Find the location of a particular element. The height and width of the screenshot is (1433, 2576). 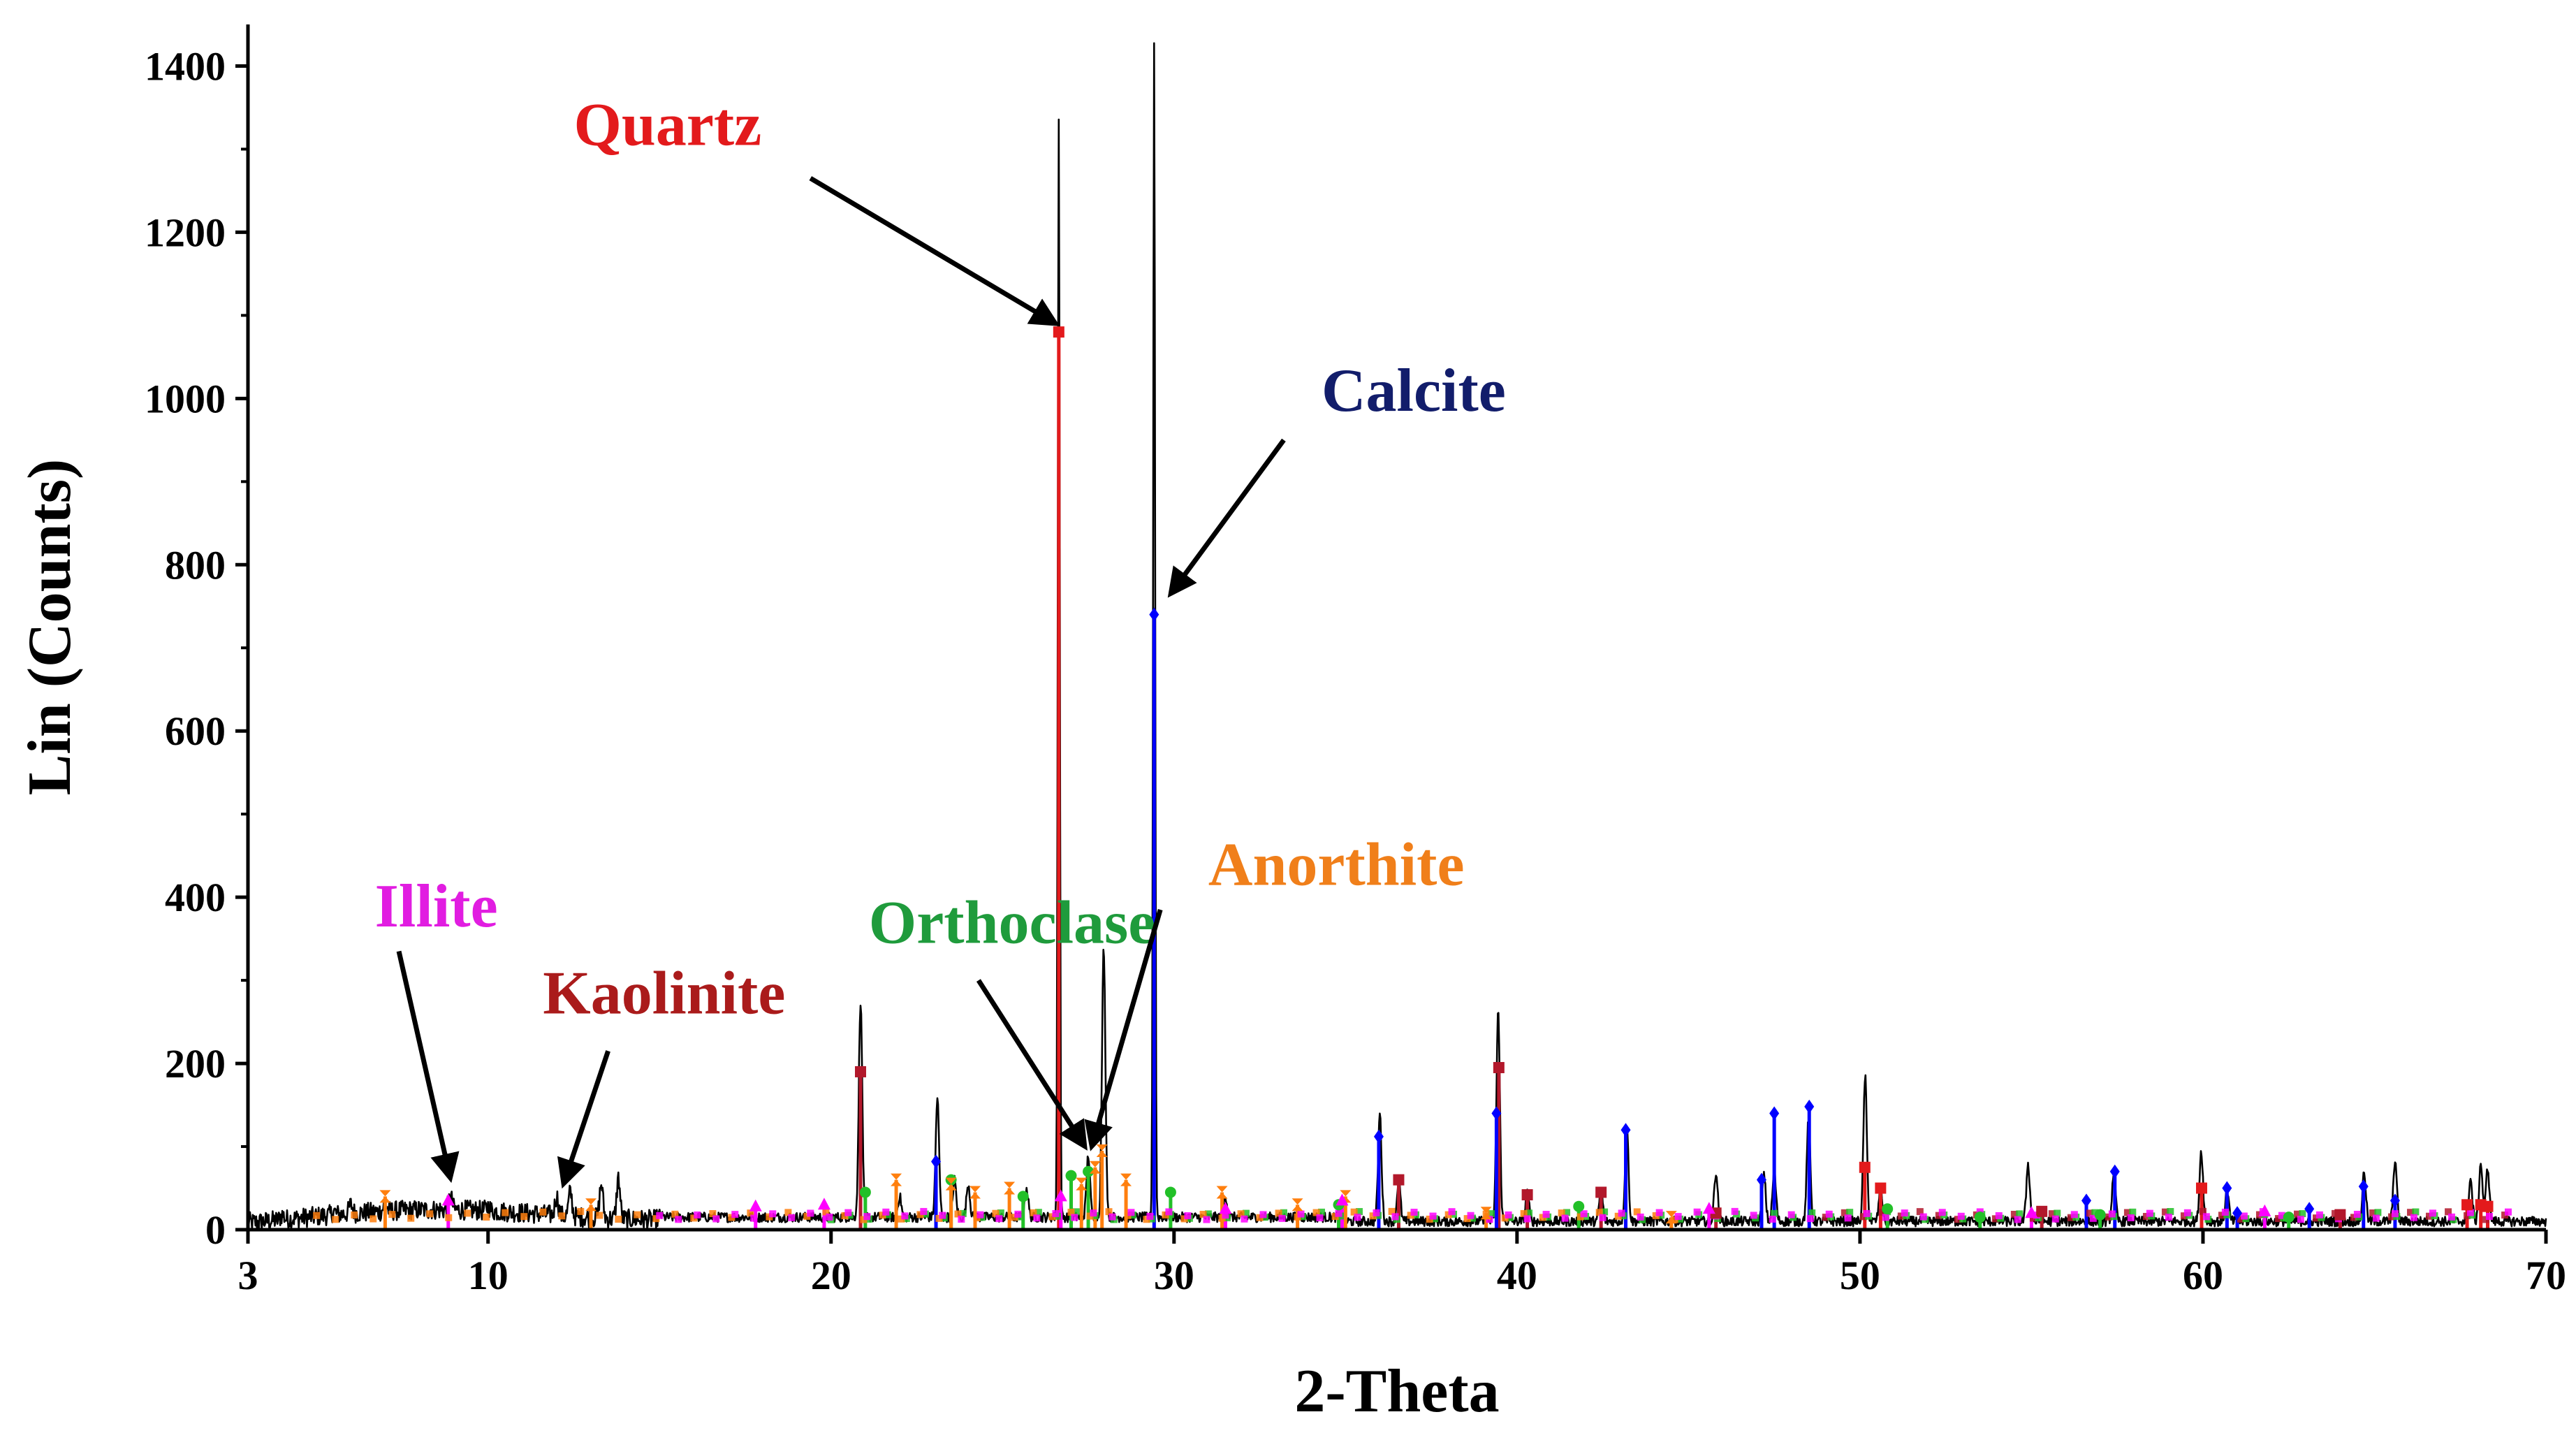

quartz-label: Quartz is located at coordinates (667, 126).